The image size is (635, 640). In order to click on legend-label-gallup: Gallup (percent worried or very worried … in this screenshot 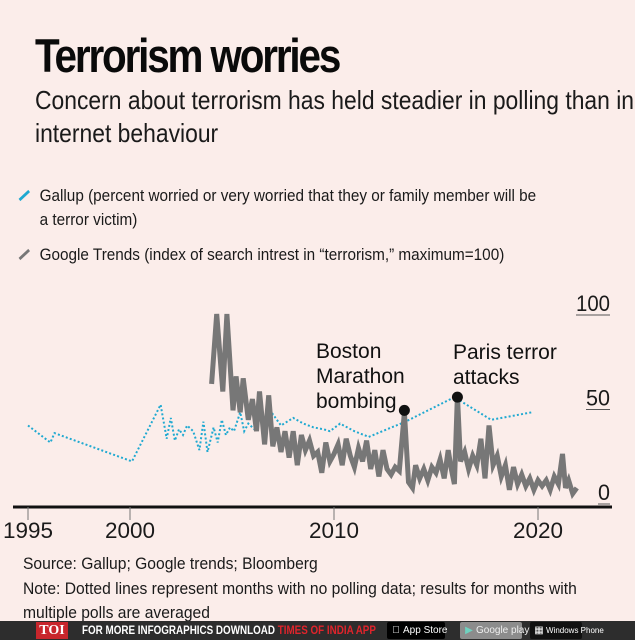, I will do `click(288, 207)`.